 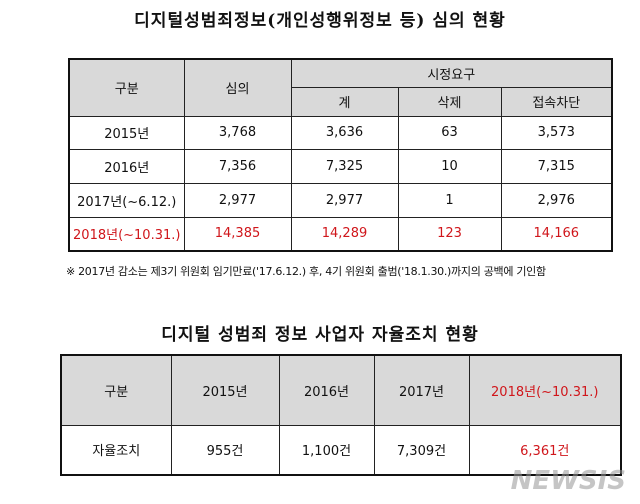 I want to click on table-cell: 6,361건, so click(x=545, y=450).